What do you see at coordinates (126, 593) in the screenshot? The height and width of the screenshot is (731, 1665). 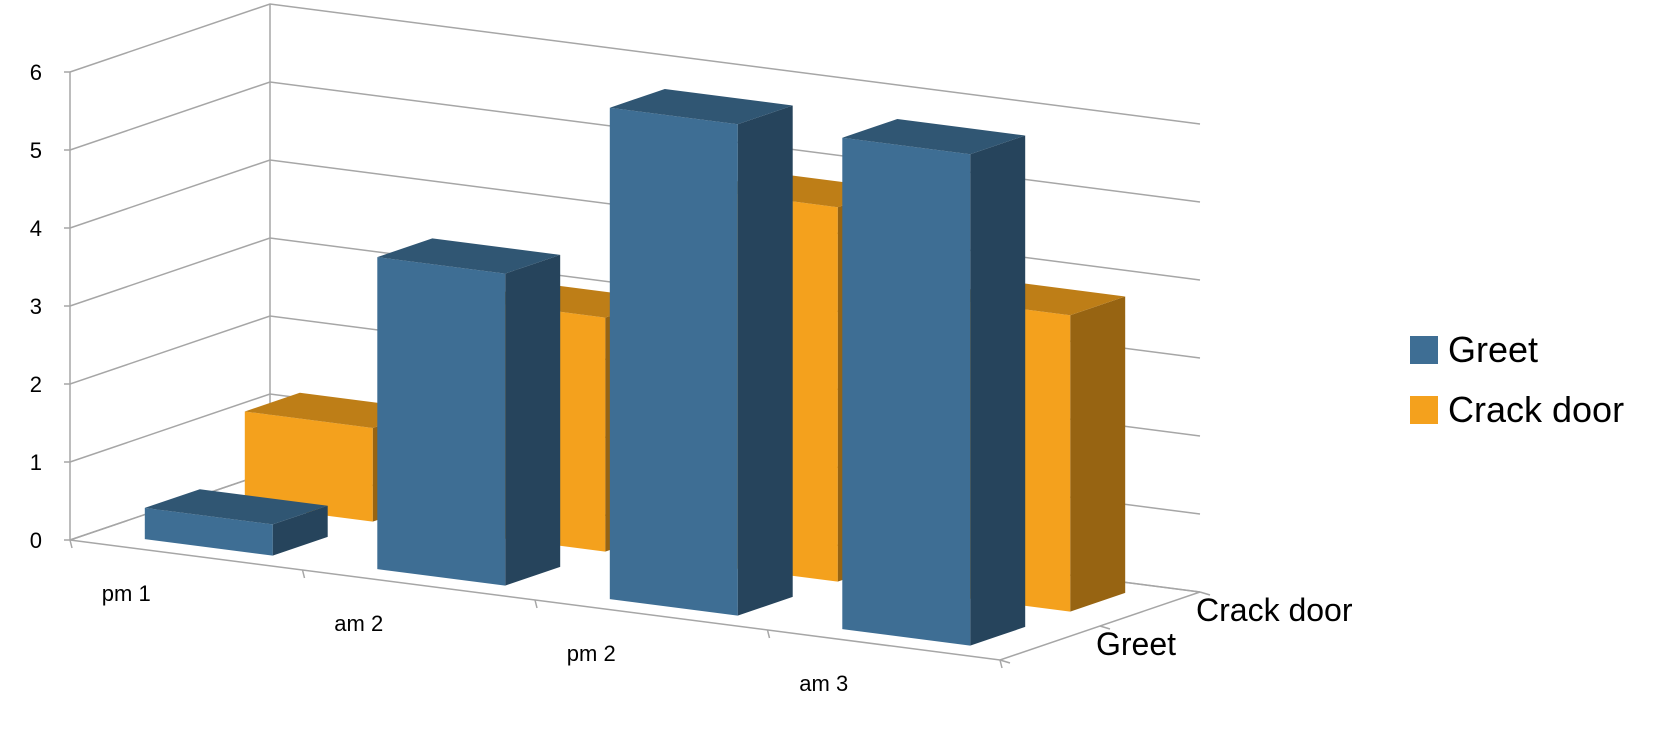 I see `x-tick-label: pm 1` at bounding box center [126, 593].